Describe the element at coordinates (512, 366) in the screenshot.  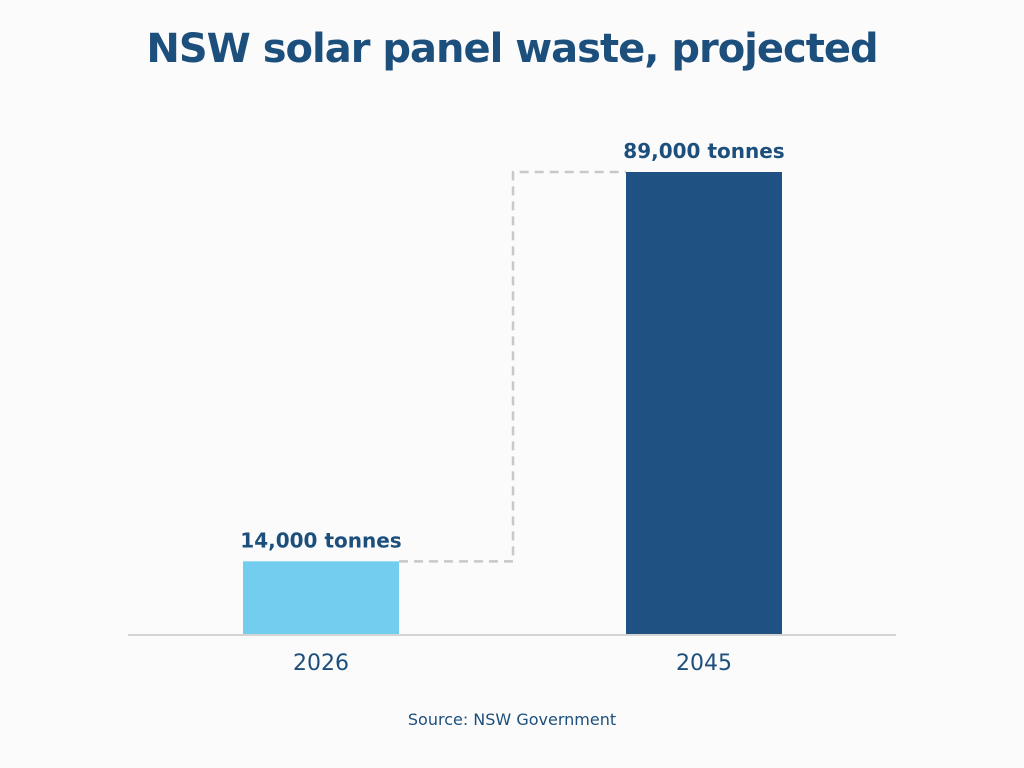
I see `connector-line` at that location.